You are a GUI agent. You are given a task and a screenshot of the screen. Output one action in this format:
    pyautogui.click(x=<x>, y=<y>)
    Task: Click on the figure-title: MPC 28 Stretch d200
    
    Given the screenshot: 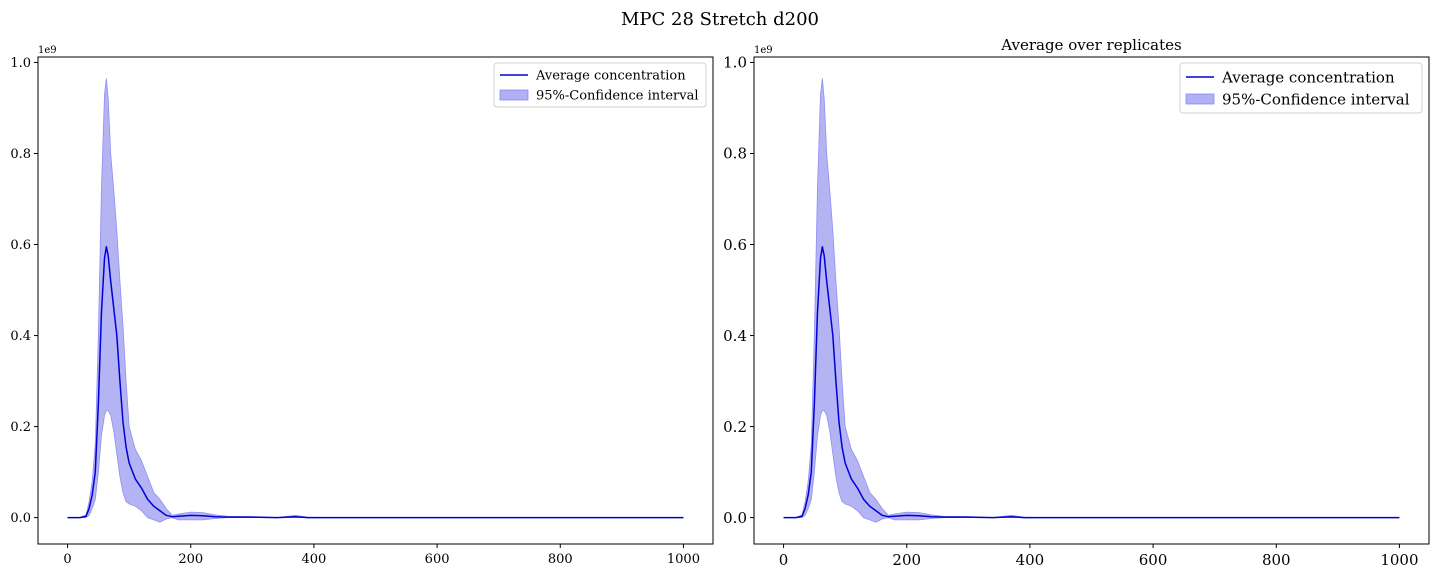 What is the action you would take?
    pyautogui.click(x=720, y=19)
    